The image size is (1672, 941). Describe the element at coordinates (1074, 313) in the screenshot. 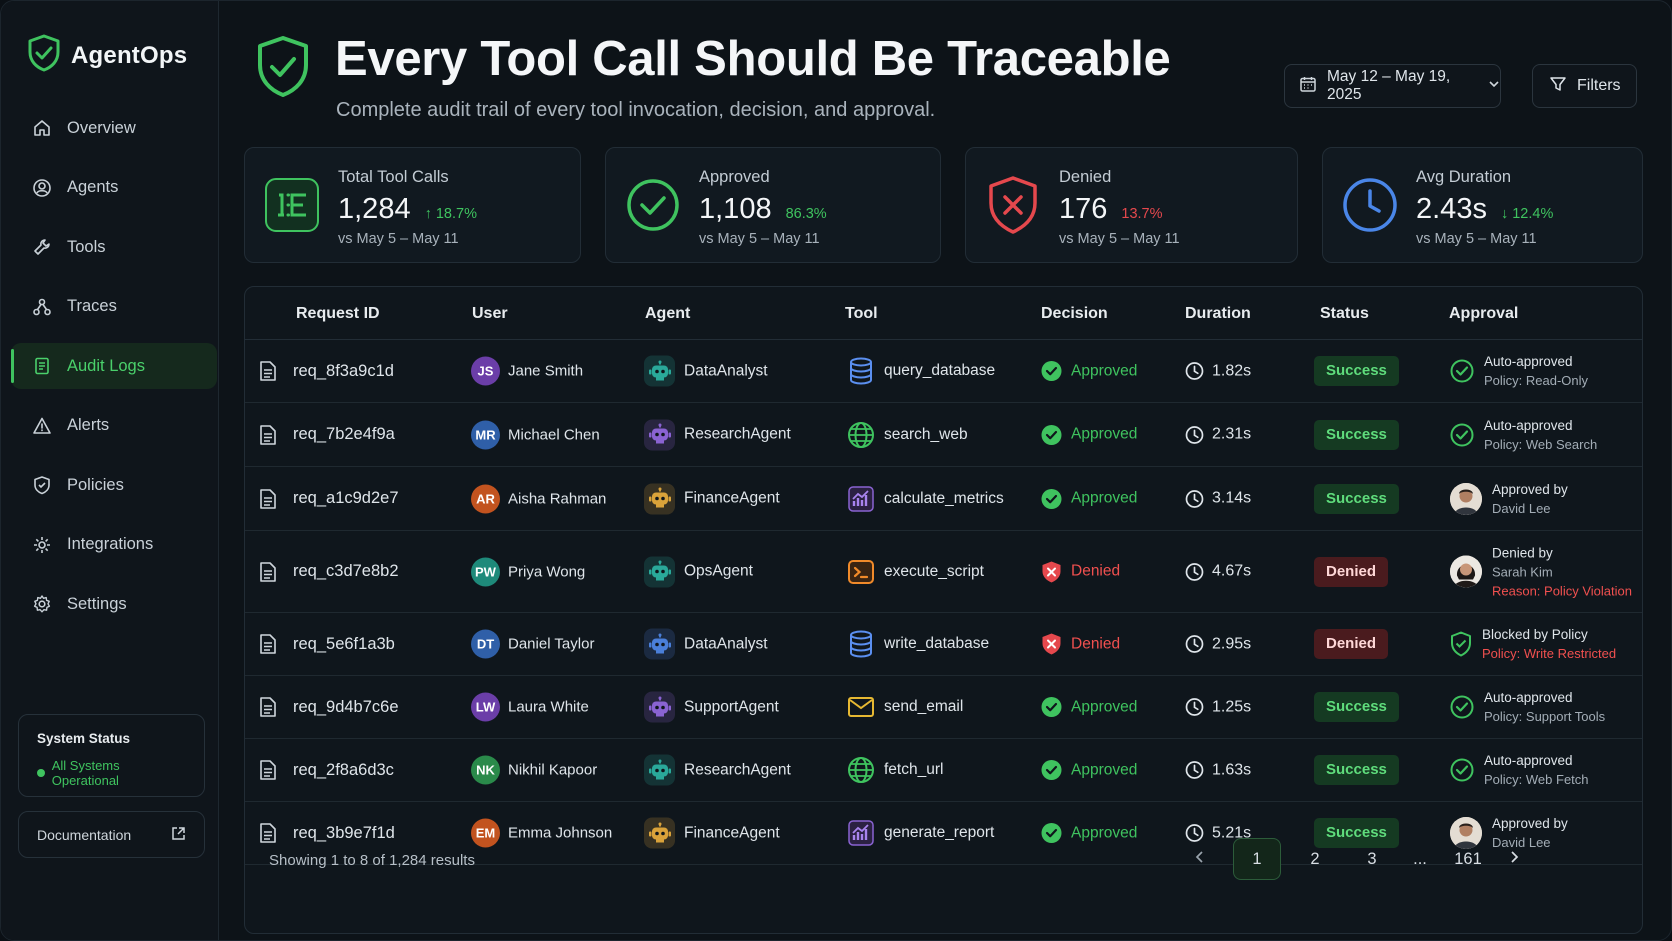

I see `column-header: Decision` at that location.